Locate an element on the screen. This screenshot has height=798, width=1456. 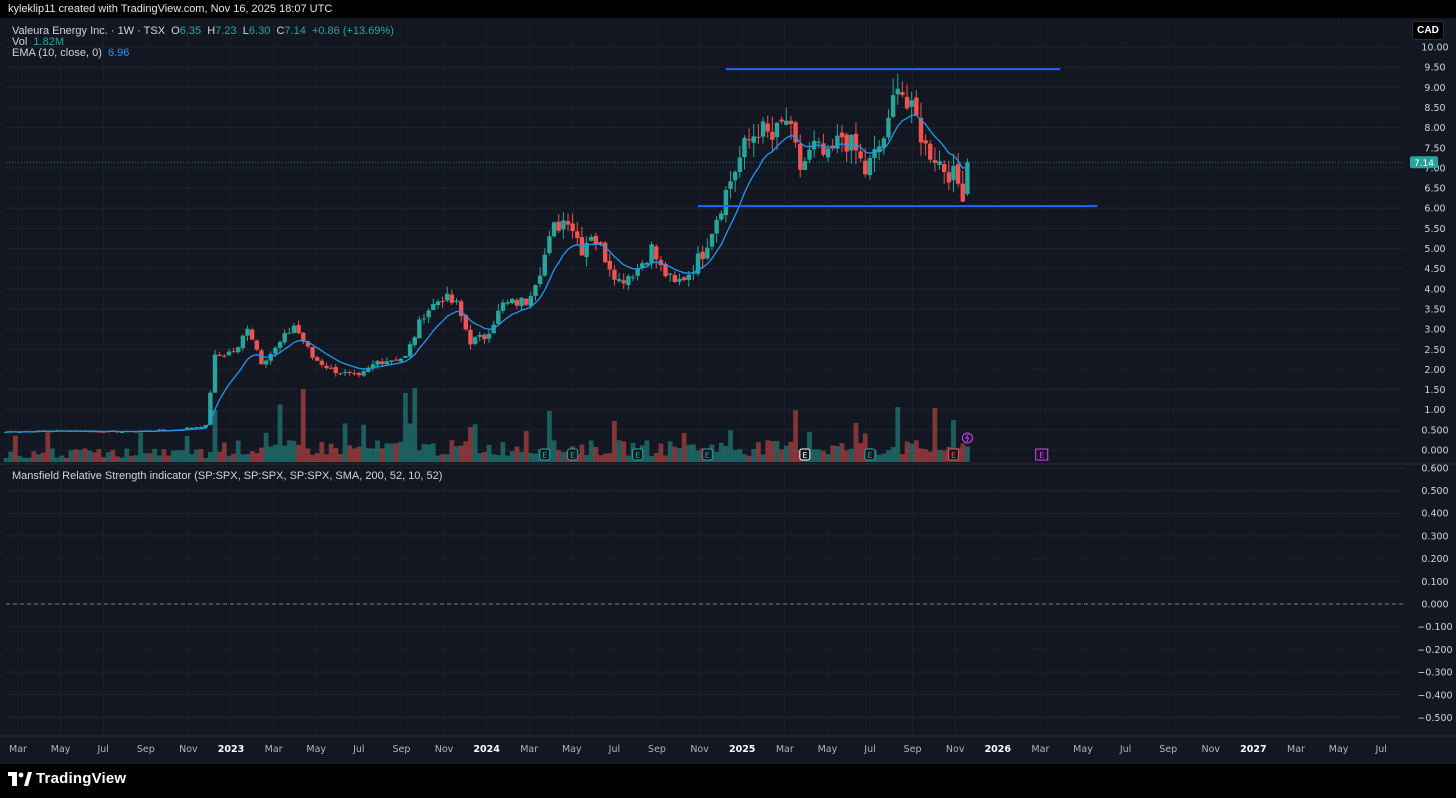
currency-badge: CAD is located at coordinates (1428, 30).